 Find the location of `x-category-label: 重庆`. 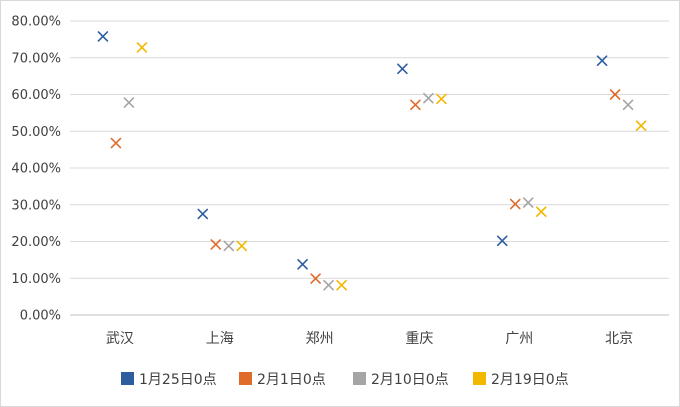

x-category-label: 重庆 is located at coordinates (419, 339).